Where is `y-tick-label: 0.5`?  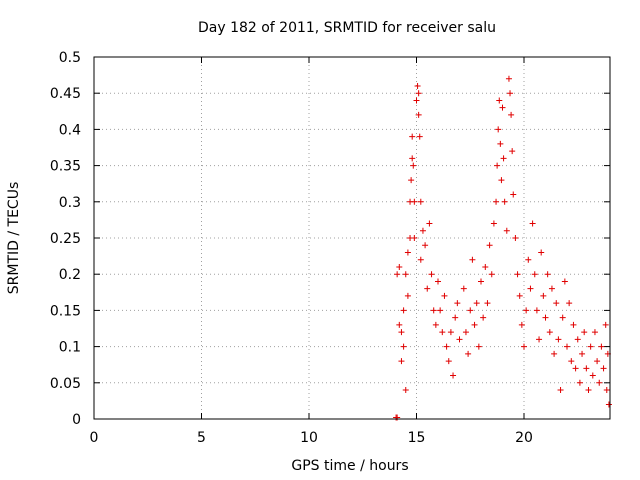
y-tick-label: 0.5 is located at coordinates (70, 58).